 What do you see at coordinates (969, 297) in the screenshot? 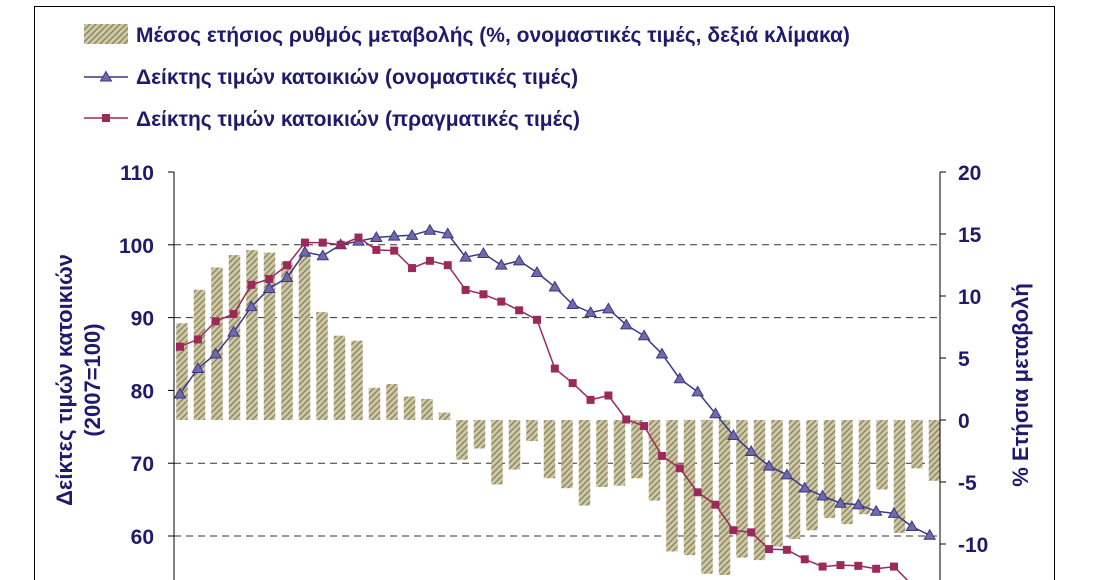
I see `right-tick-label: 10` at bounding box center [969, 297].